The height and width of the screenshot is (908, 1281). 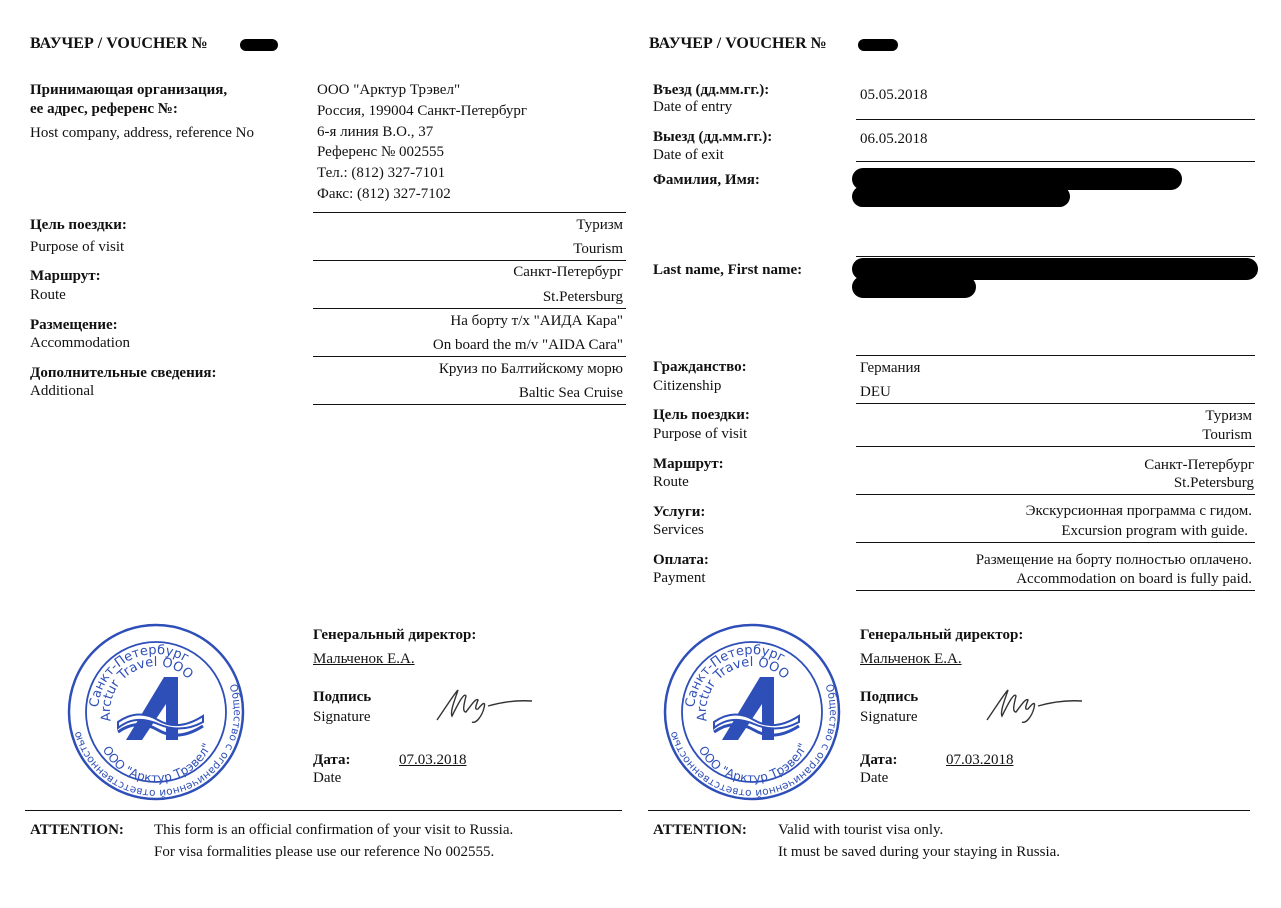 I want to click on attention-line: Valid with tourist visa only., so click(x=861, y=830).